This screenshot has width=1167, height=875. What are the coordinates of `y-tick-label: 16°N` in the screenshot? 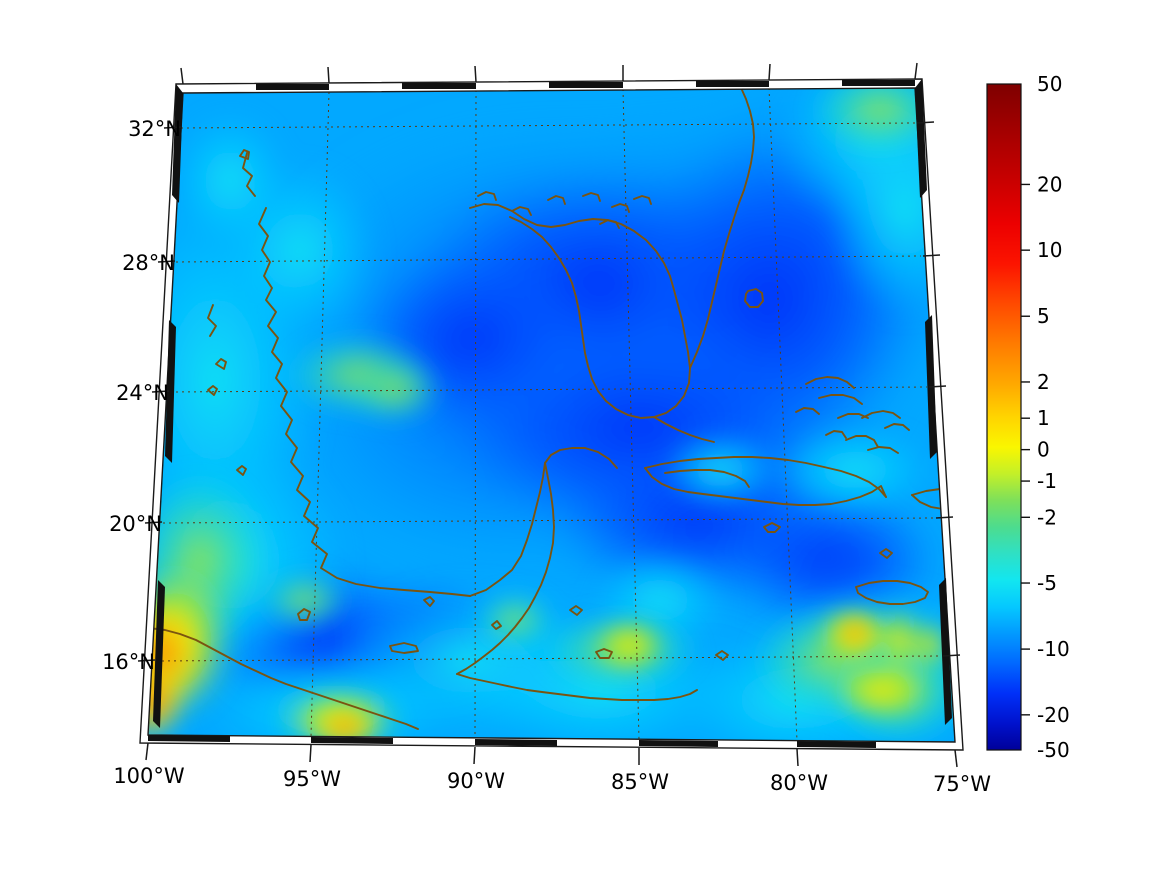 It's located at (128, 662).